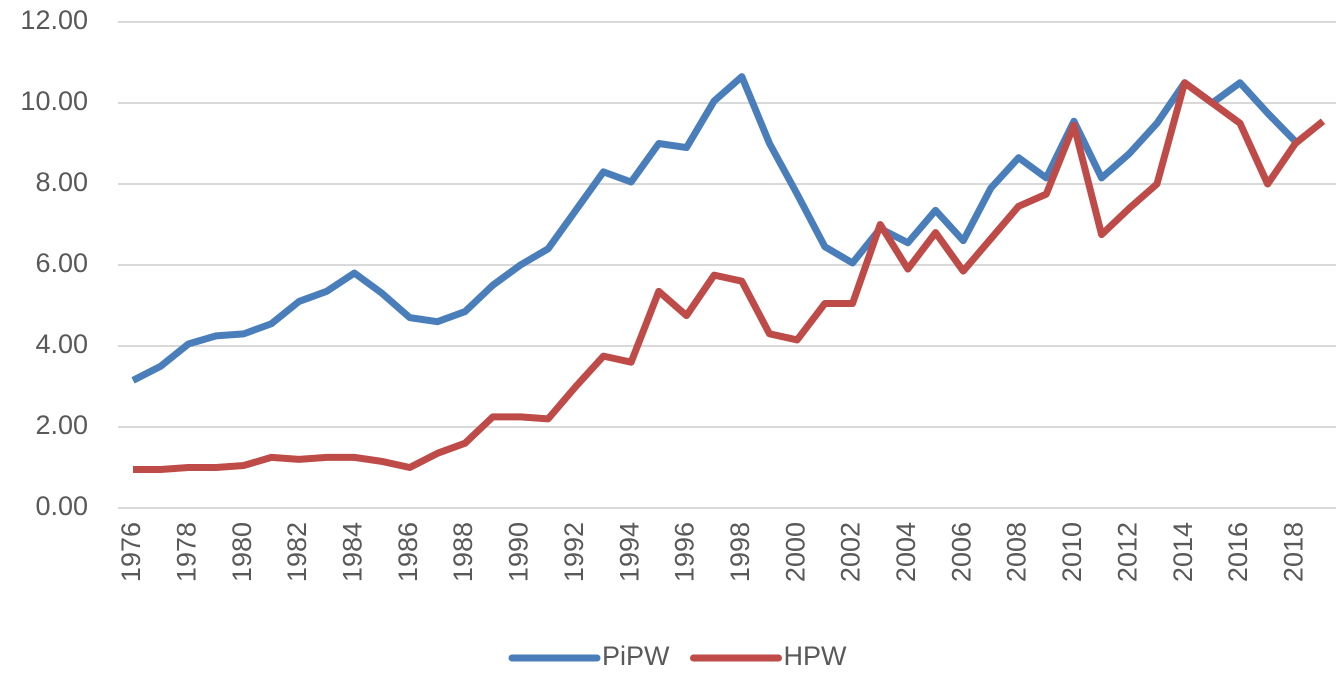 The width and height of the screenshot is (1336, 675). Describe the element at coordinates (1127, 552) in the screenshot. I see `x-tick-label: 2012` at that location.